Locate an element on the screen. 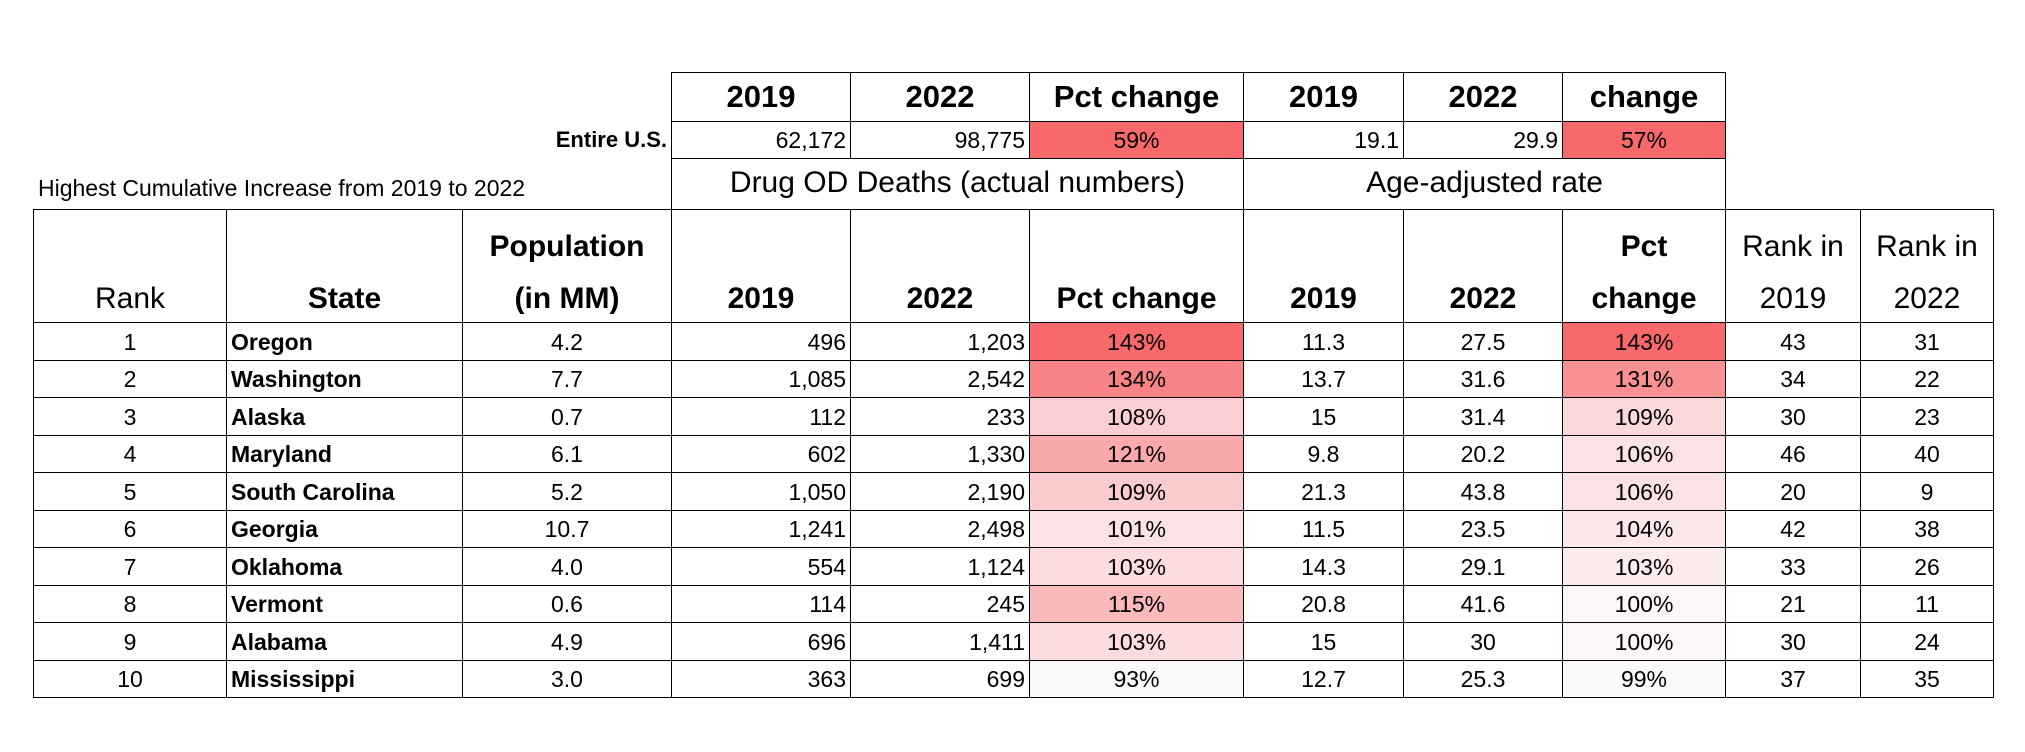 The width and height of the screenshot is (2025, 752). col-header-state-label: State is located at coordinates (344, 298).